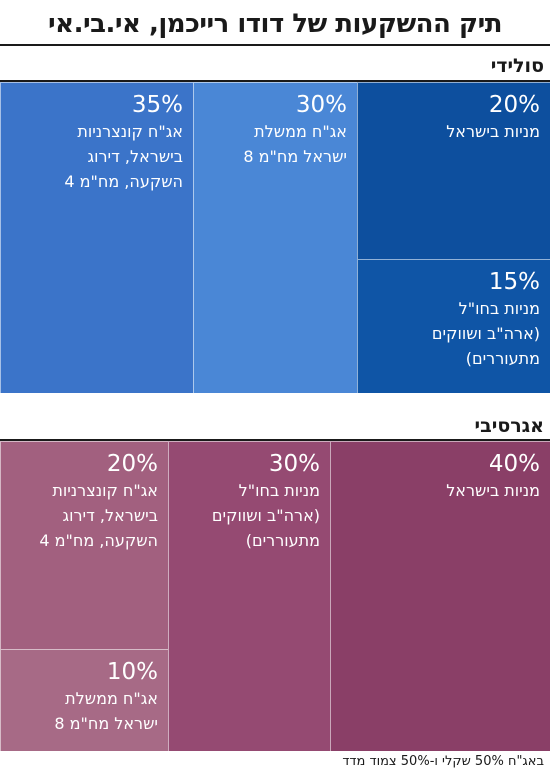 This screenshot has width=550, height=776. Describe the element at coordinates (106, 711) in the screenshot. I see `tile-aggr-gov-bonds-label: אג"ח ממשלת ישראל מח"מ 8` at that location.